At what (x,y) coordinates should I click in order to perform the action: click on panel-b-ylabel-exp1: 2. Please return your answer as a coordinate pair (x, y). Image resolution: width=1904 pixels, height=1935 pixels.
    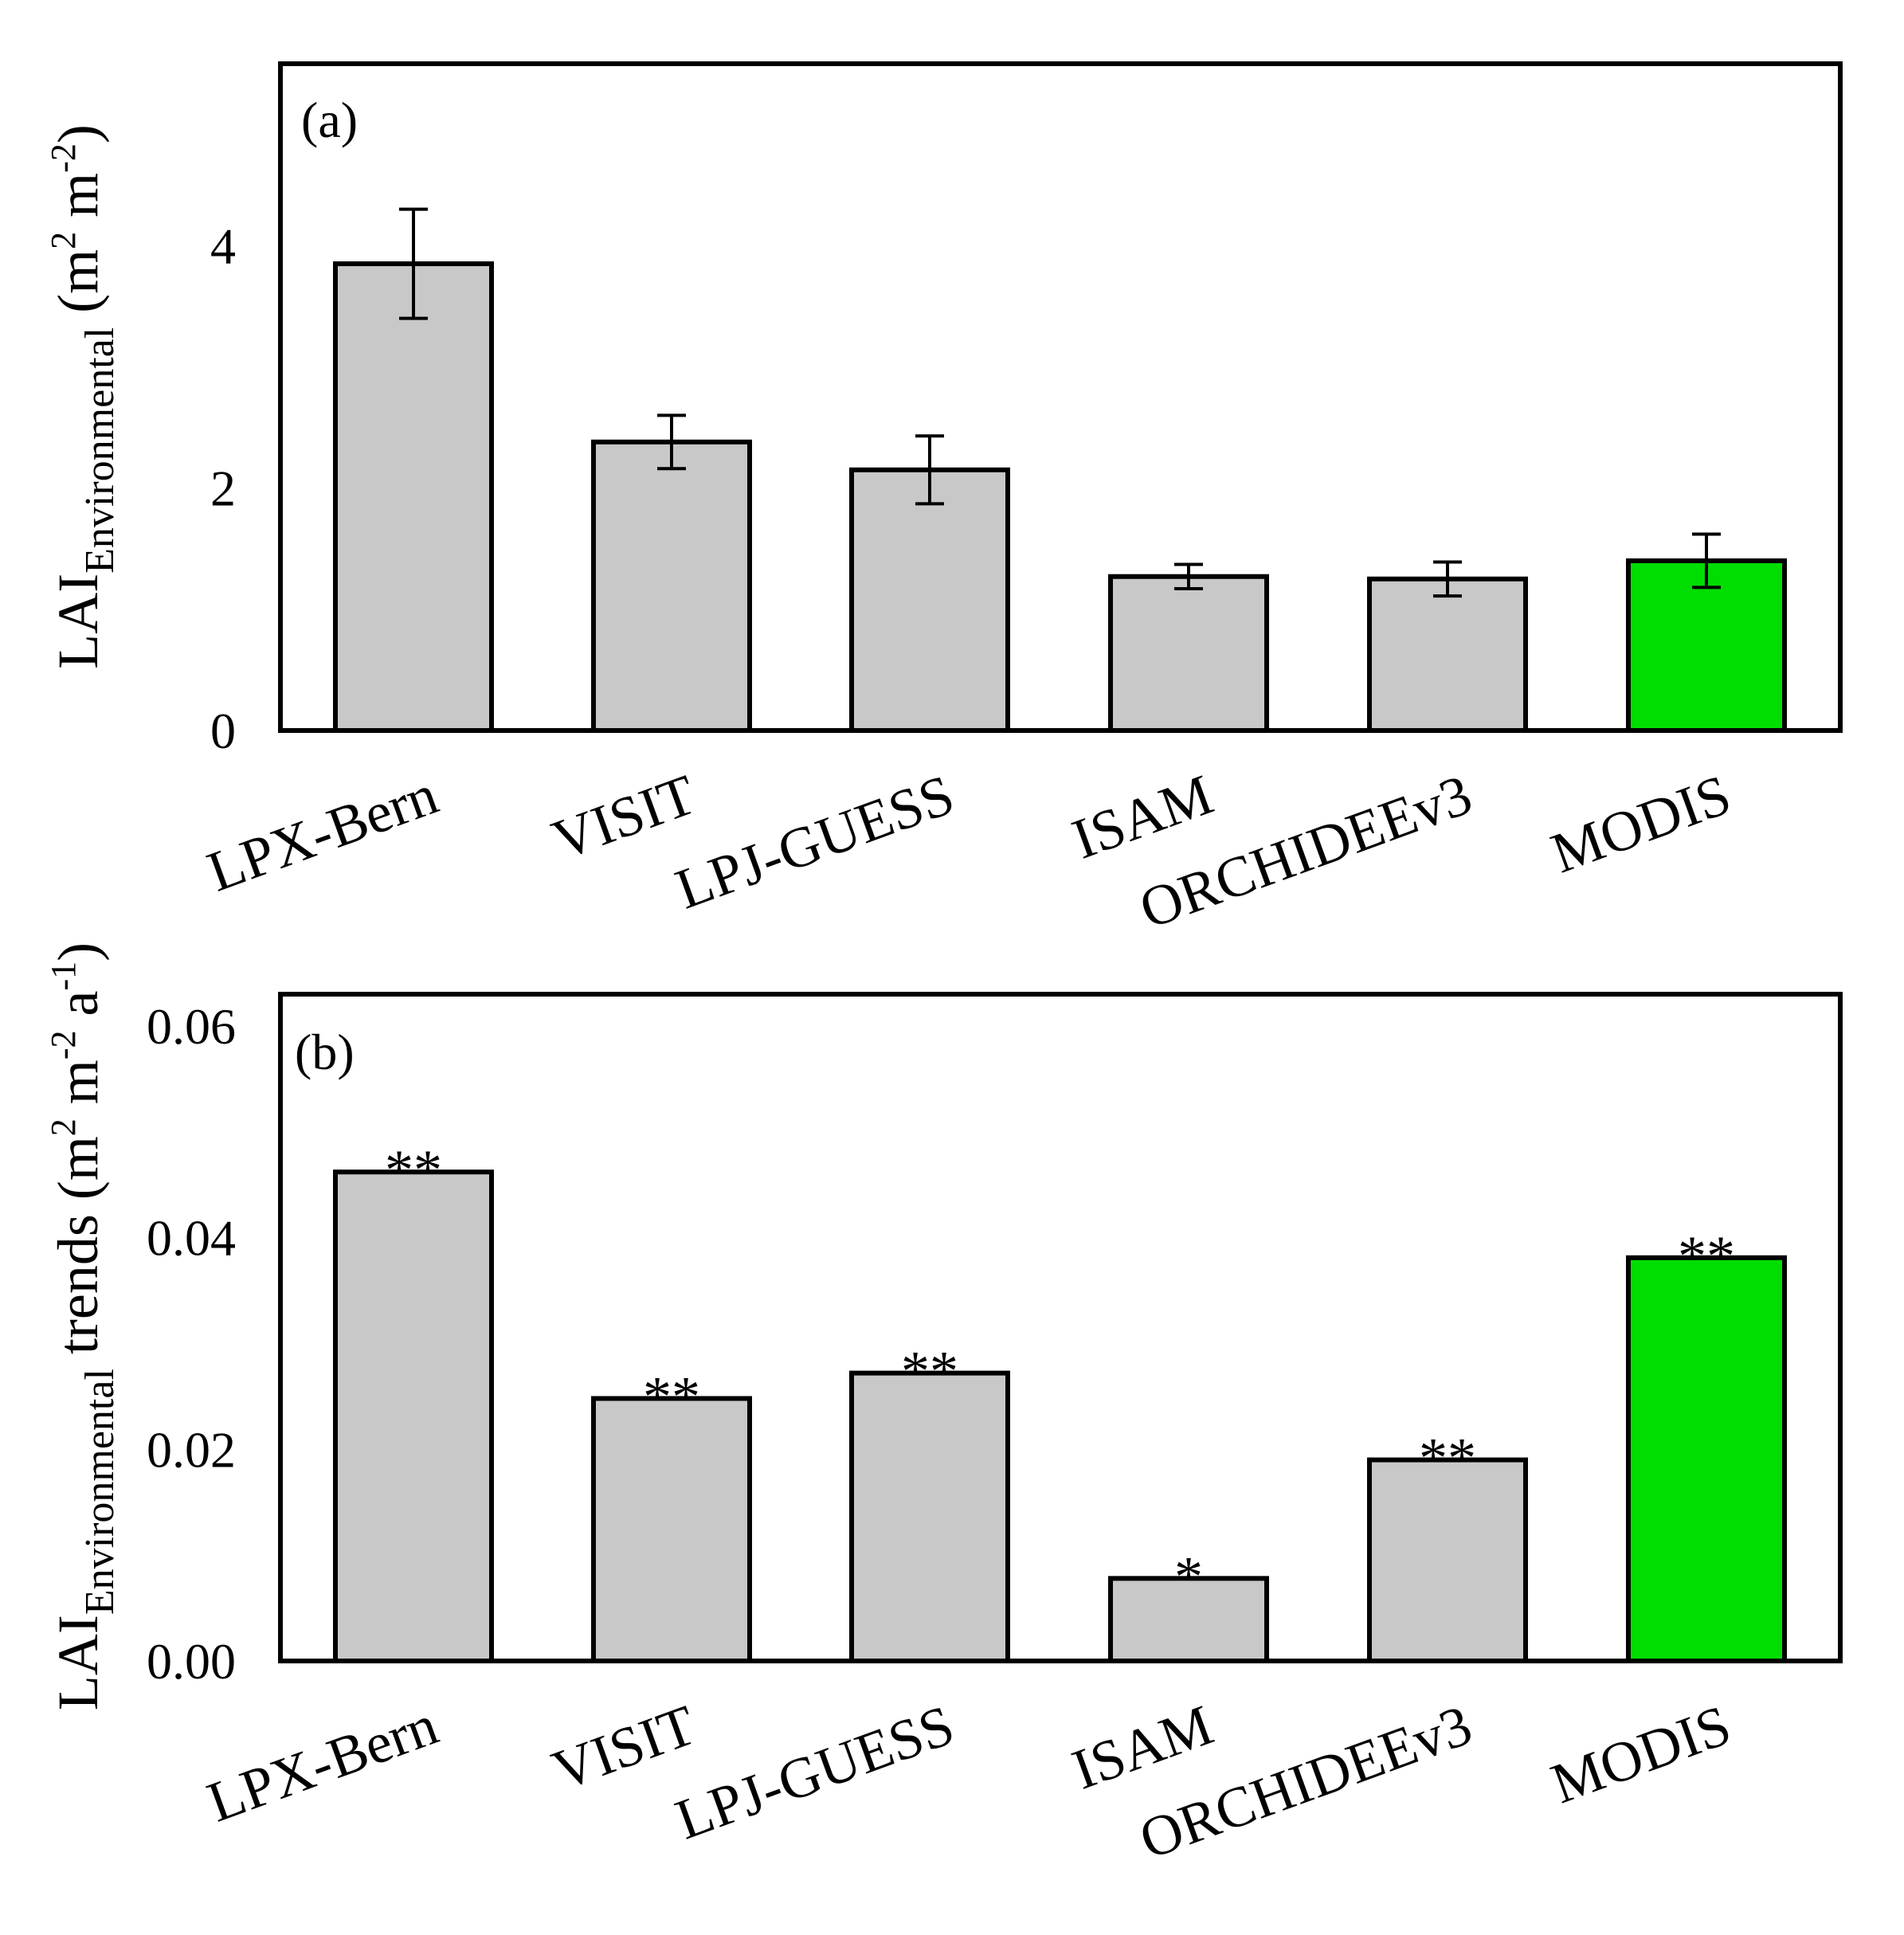
    Looking at the image, I should click on (63, 1127).